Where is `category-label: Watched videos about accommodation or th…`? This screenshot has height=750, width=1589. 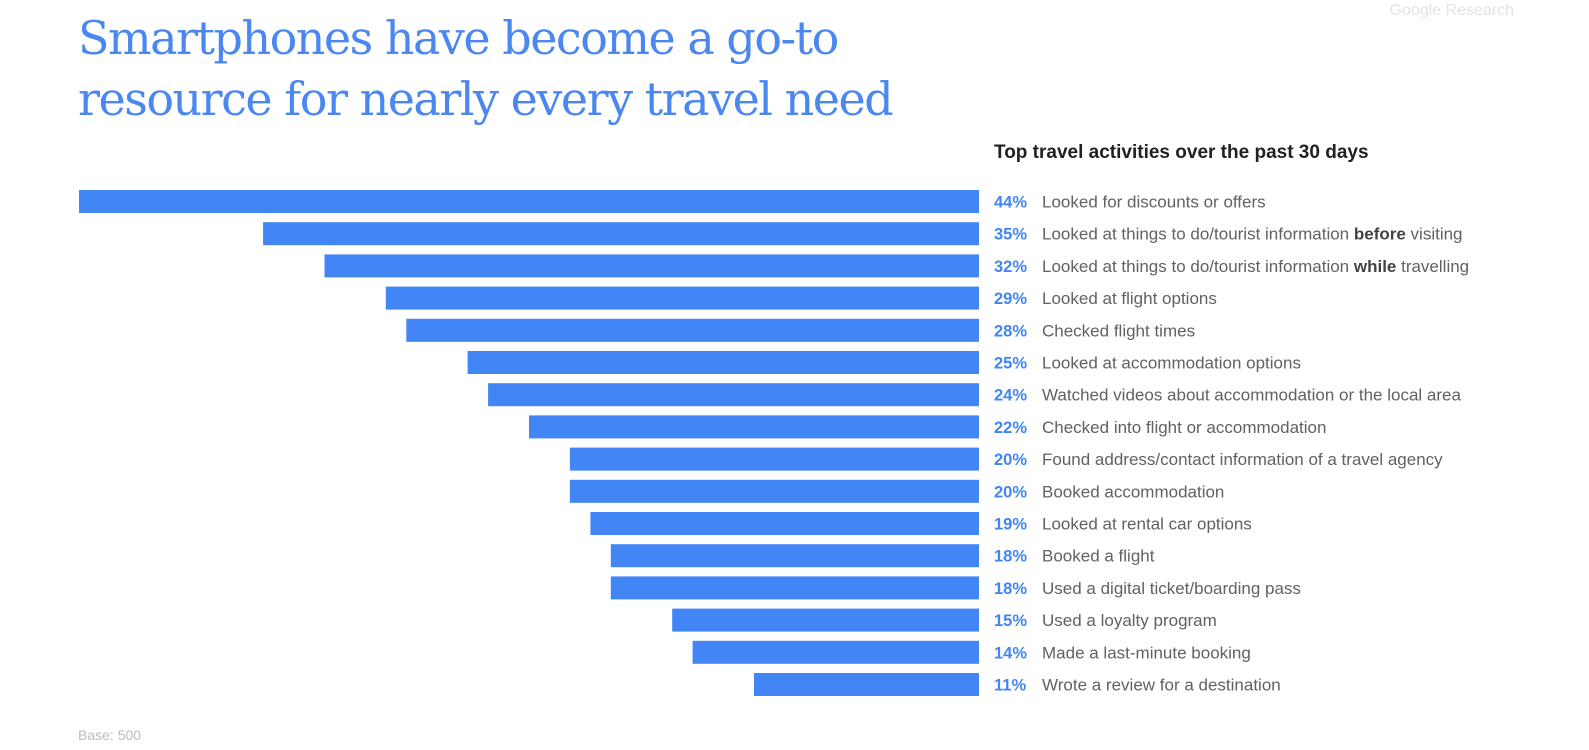
category-label: Watched videos about accommodation or th… is located at coordinates (1251, 395).